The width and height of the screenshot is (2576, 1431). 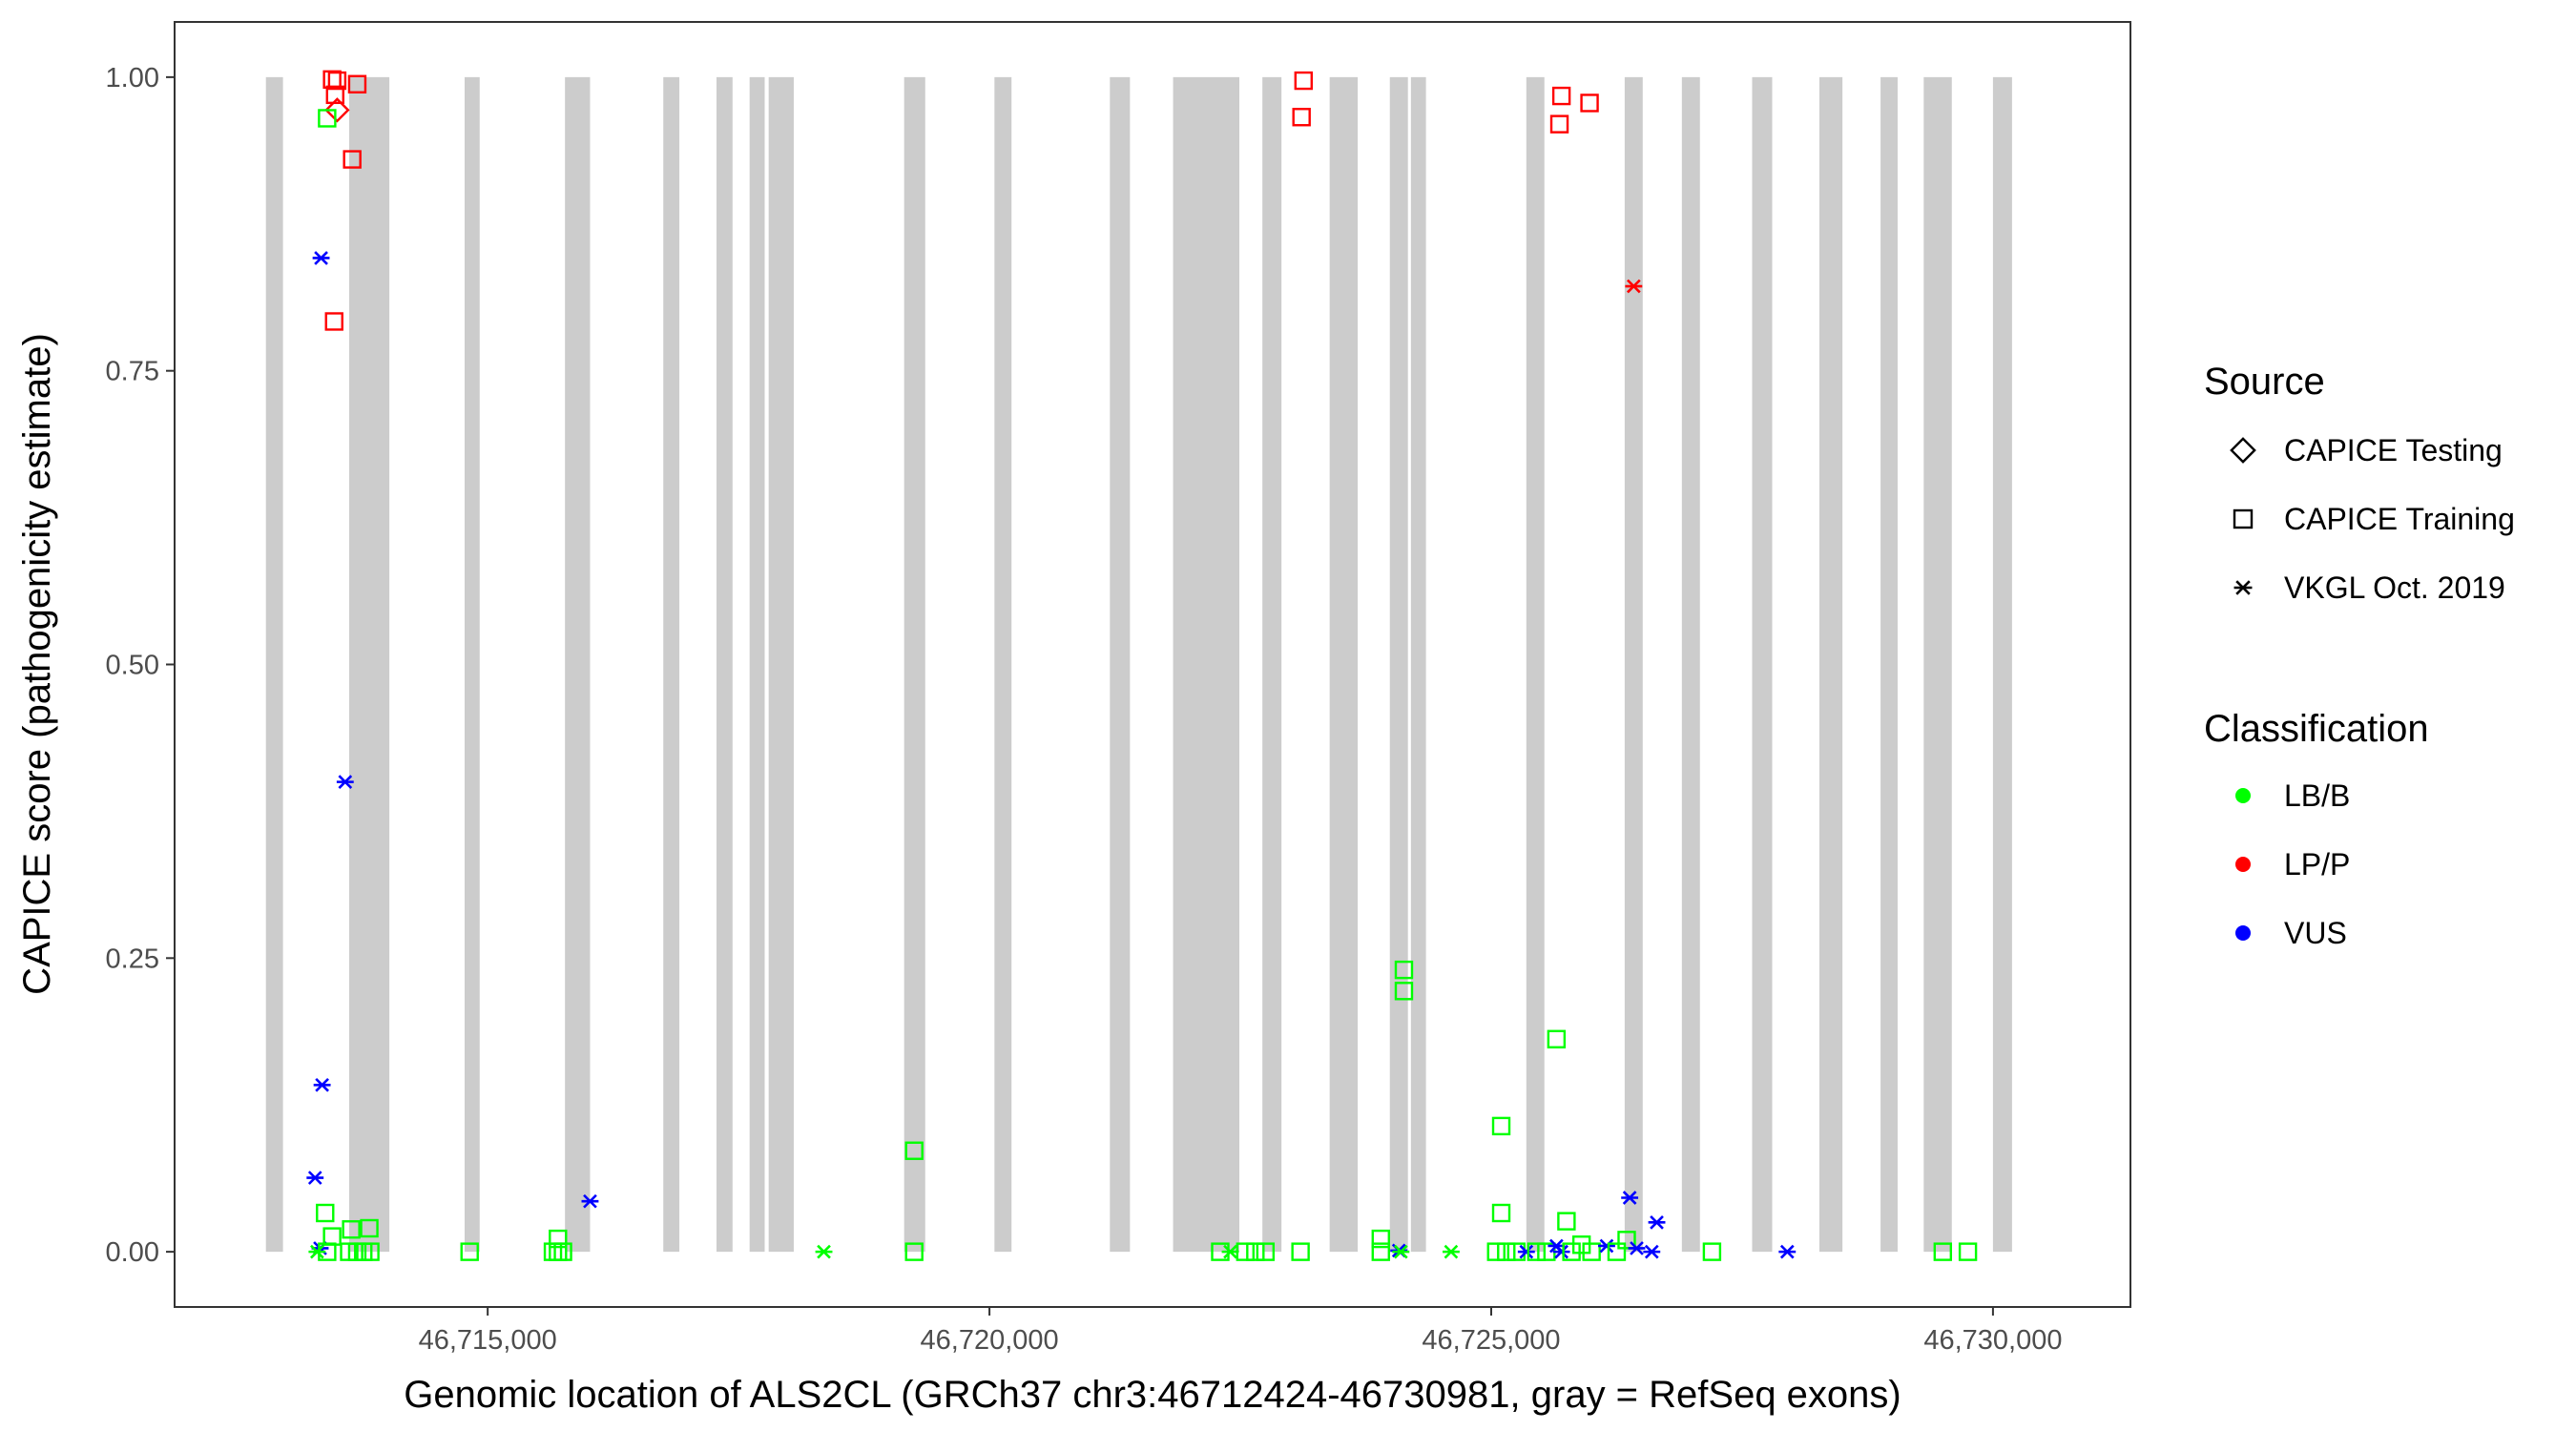 I want to click on y-axis-title: CAPICE score (pathogenicity estimate), so click(x=37, y=664).